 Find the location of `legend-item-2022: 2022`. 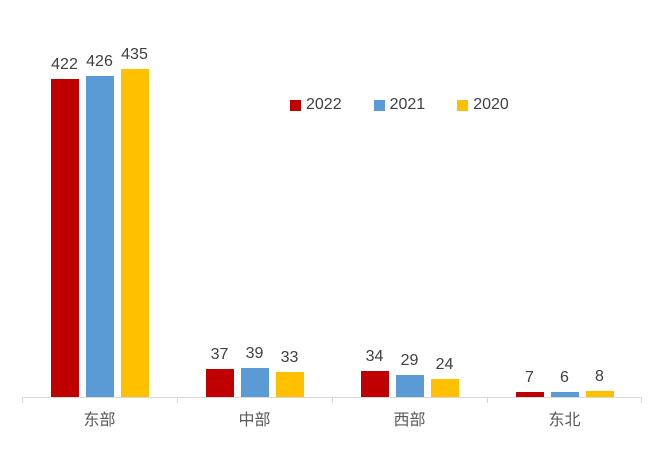

legend-item-2022: 2022 is located at coordinates (316, 105).